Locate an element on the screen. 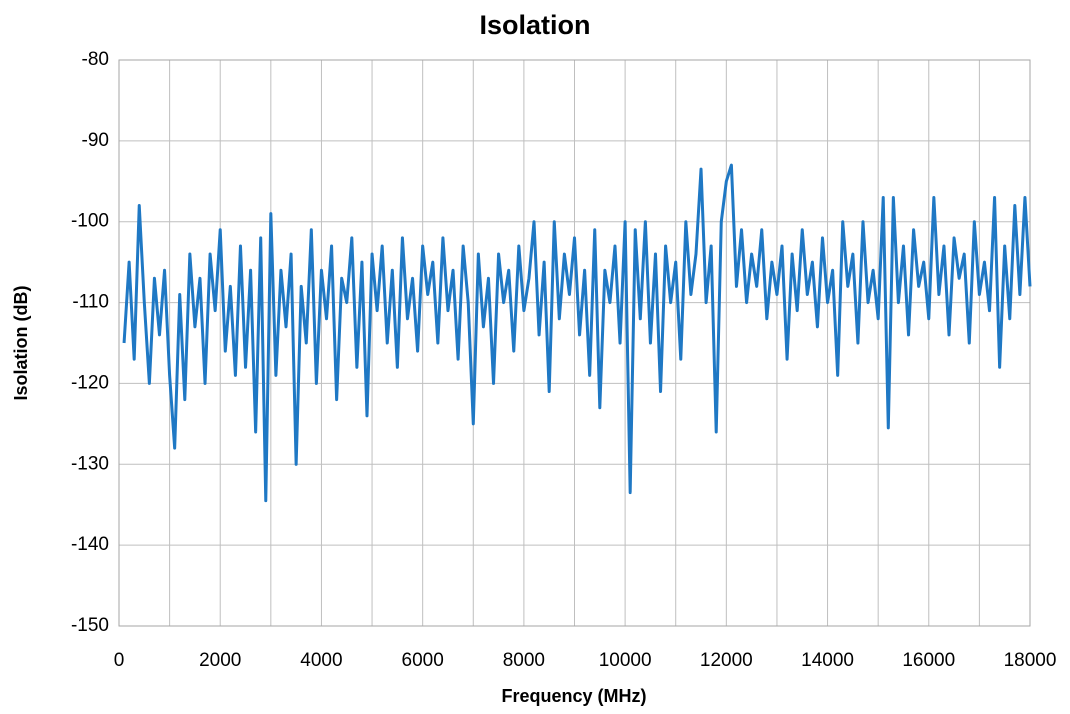 This screenshot has width=1070, height=714. x-tick-label: 0 is located at coordinates (119, 660).